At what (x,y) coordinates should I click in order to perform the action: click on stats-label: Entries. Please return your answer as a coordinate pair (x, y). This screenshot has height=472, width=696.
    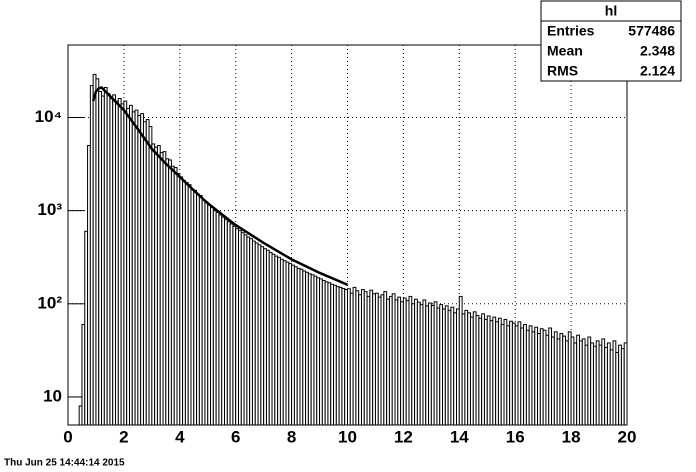
    Looking at the image, I should click on (571, 31).